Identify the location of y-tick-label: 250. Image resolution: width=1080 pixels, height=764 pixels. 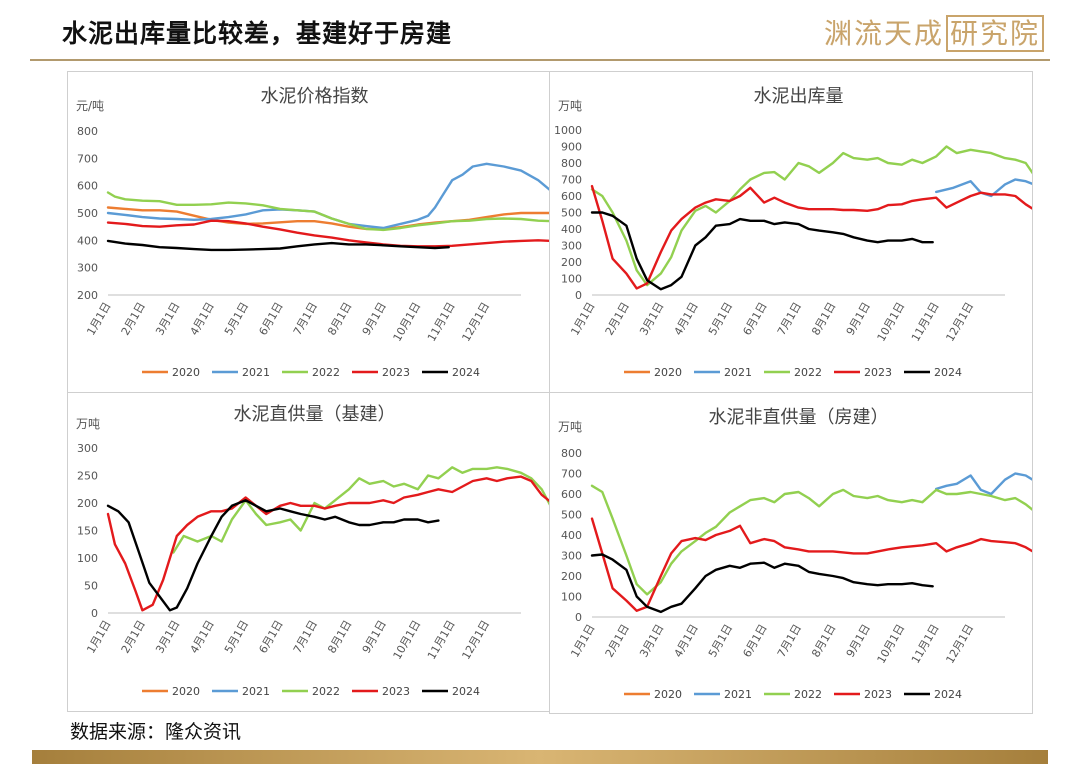
(87, 476).